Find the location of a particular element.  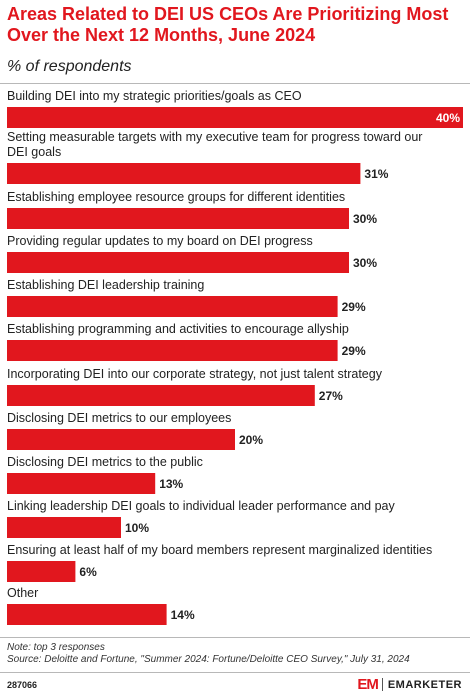

value-label: 10% is located at coordinates (137, 528).